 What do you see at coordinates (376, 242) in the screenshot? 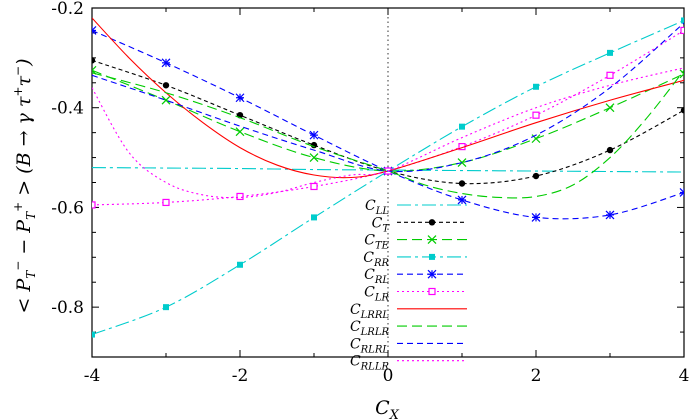
I see `legend-label-c-te: CTE` at bounding box center [376, 242].